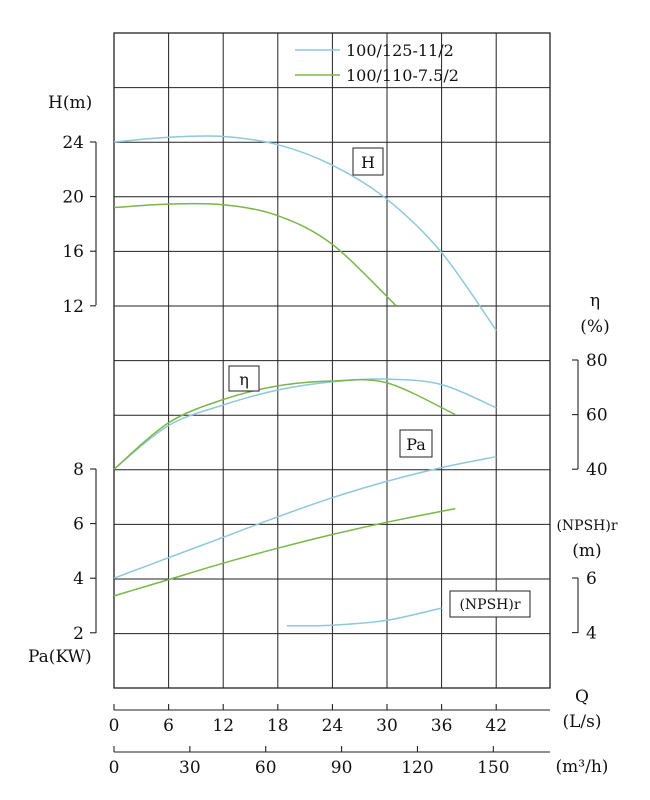 The image size is (650, 800). I want to click on power-curve-label: Pa, so click(416, 443).